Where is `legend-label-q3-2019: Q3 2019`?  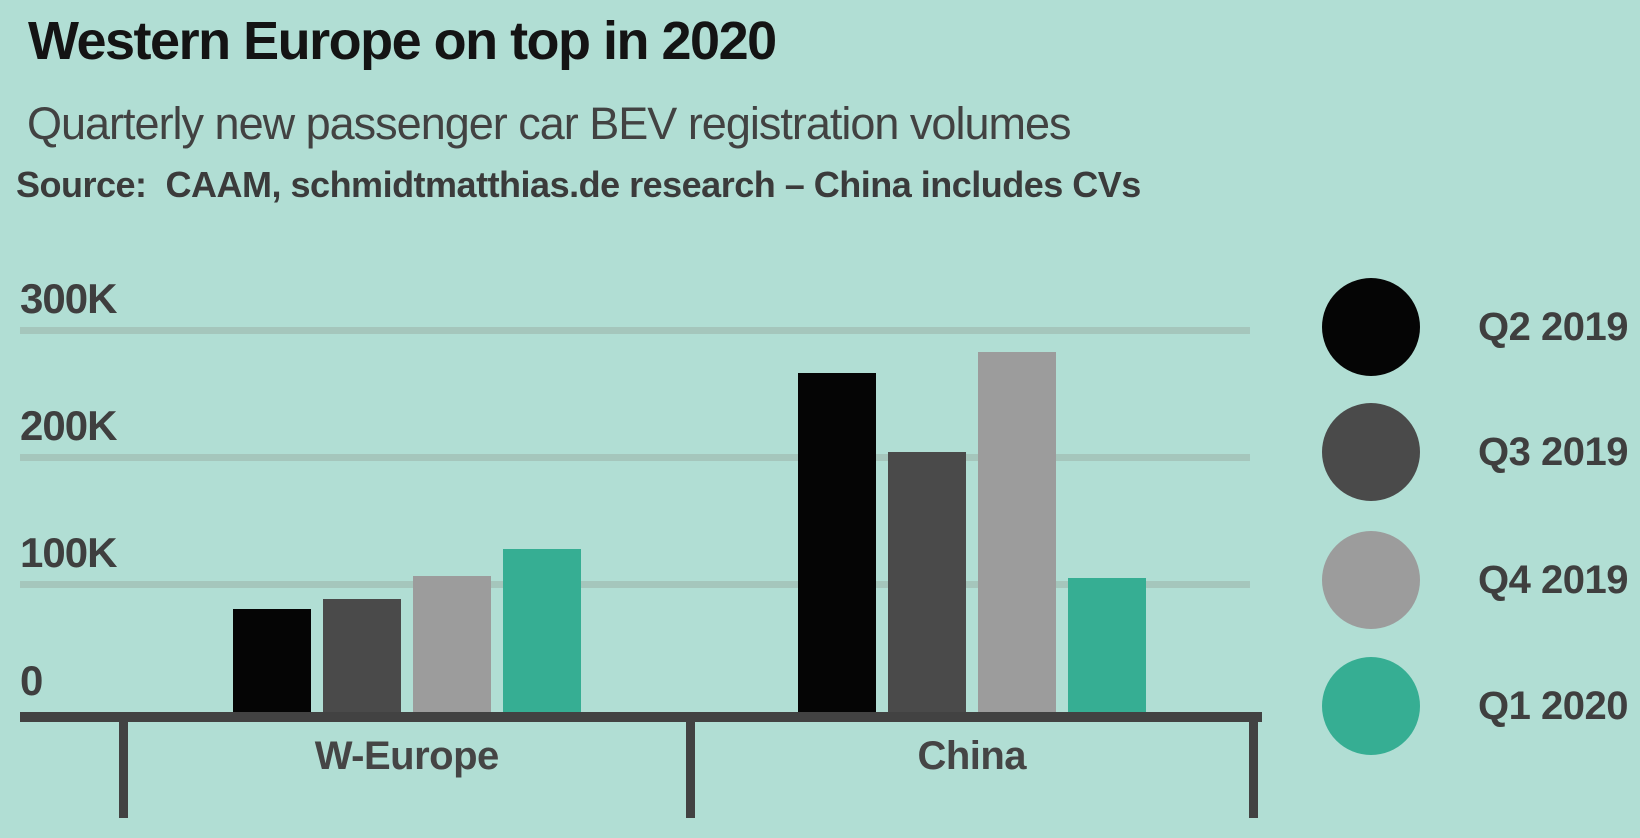 legend-label-q3-2019: Q3 2019 is located at coordinates (1553, 452).